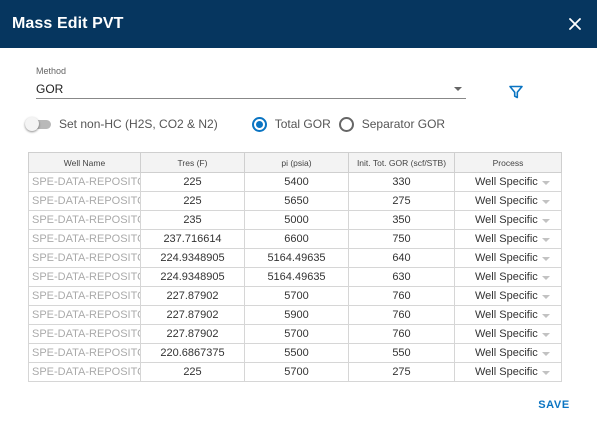 Image resolution: width=597 pixels, height=432 pixels. I want to click on pi-cell: 5650, so click(296, 201).